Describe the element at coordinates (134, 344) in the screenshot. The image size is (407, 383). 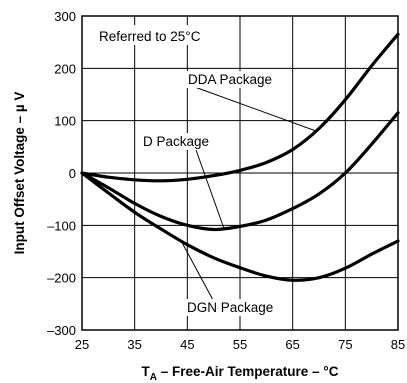
I see `x-tick-label: 35` at that location.